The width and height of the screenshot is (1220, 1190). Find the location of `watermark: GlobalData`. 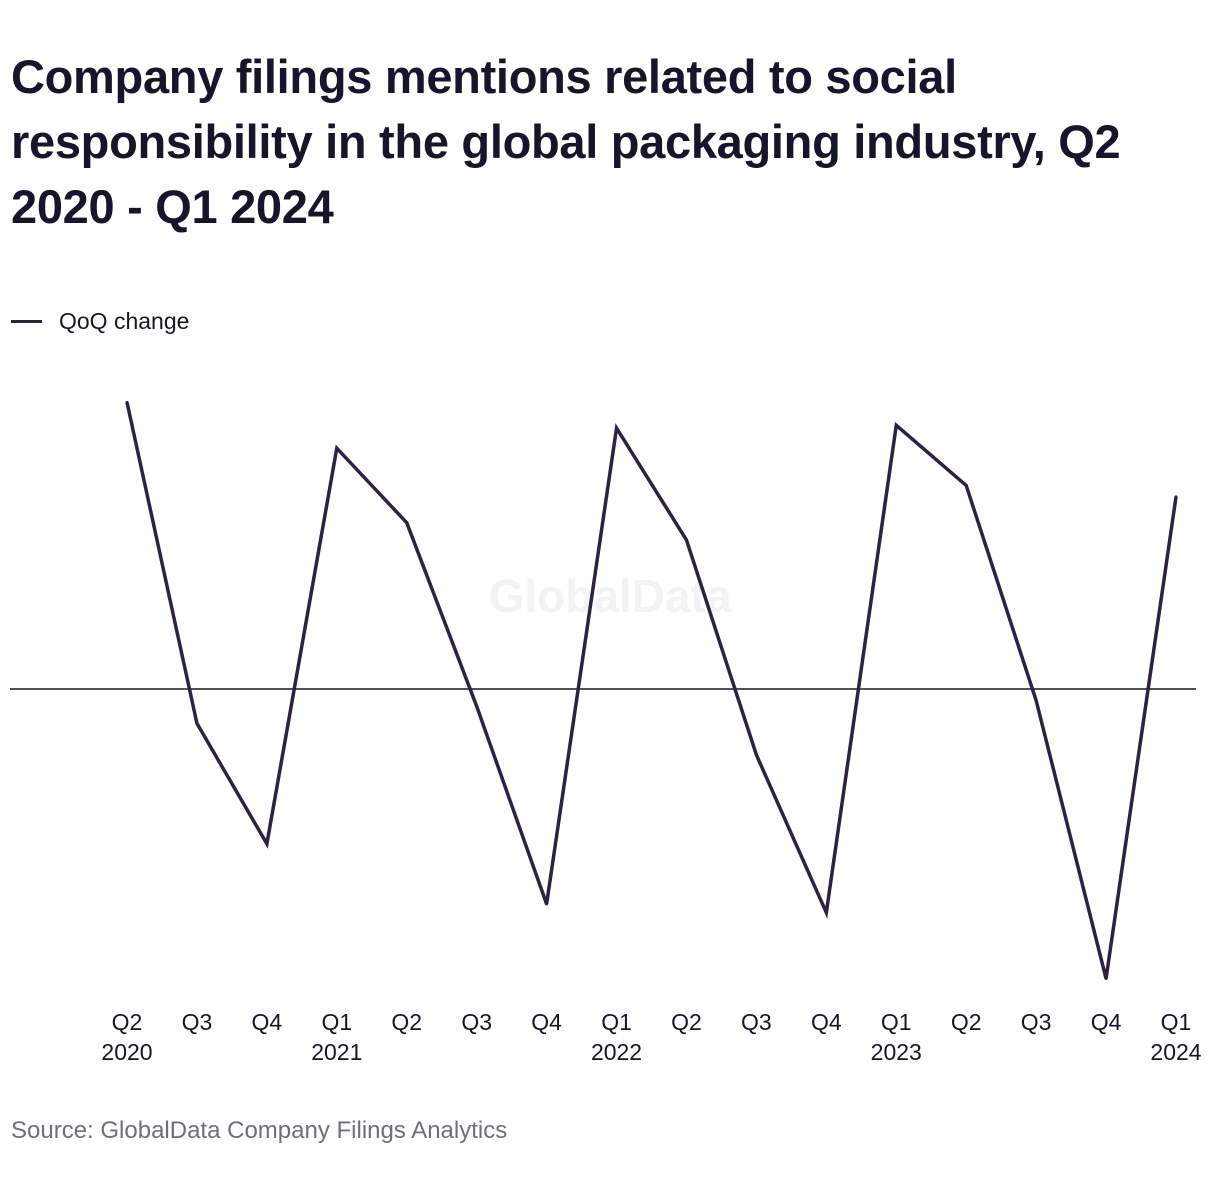

watermark: GlobalData is located at coordinates (610, 596).